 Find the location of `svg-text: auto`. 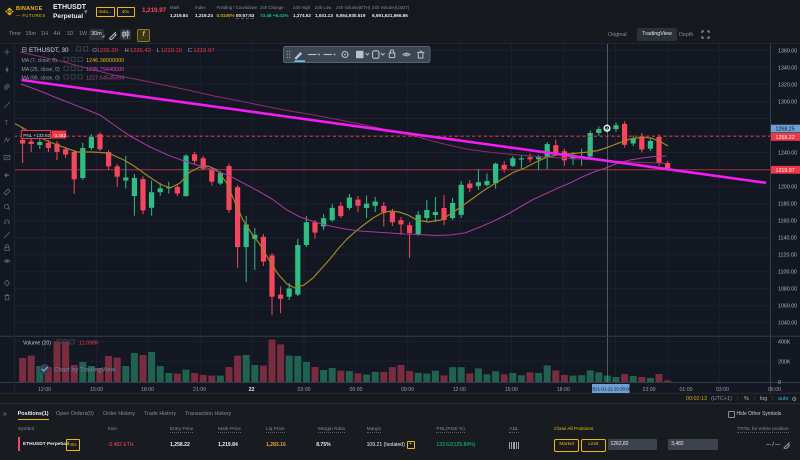

svg-text: auto is located at coordinates (783, 399).